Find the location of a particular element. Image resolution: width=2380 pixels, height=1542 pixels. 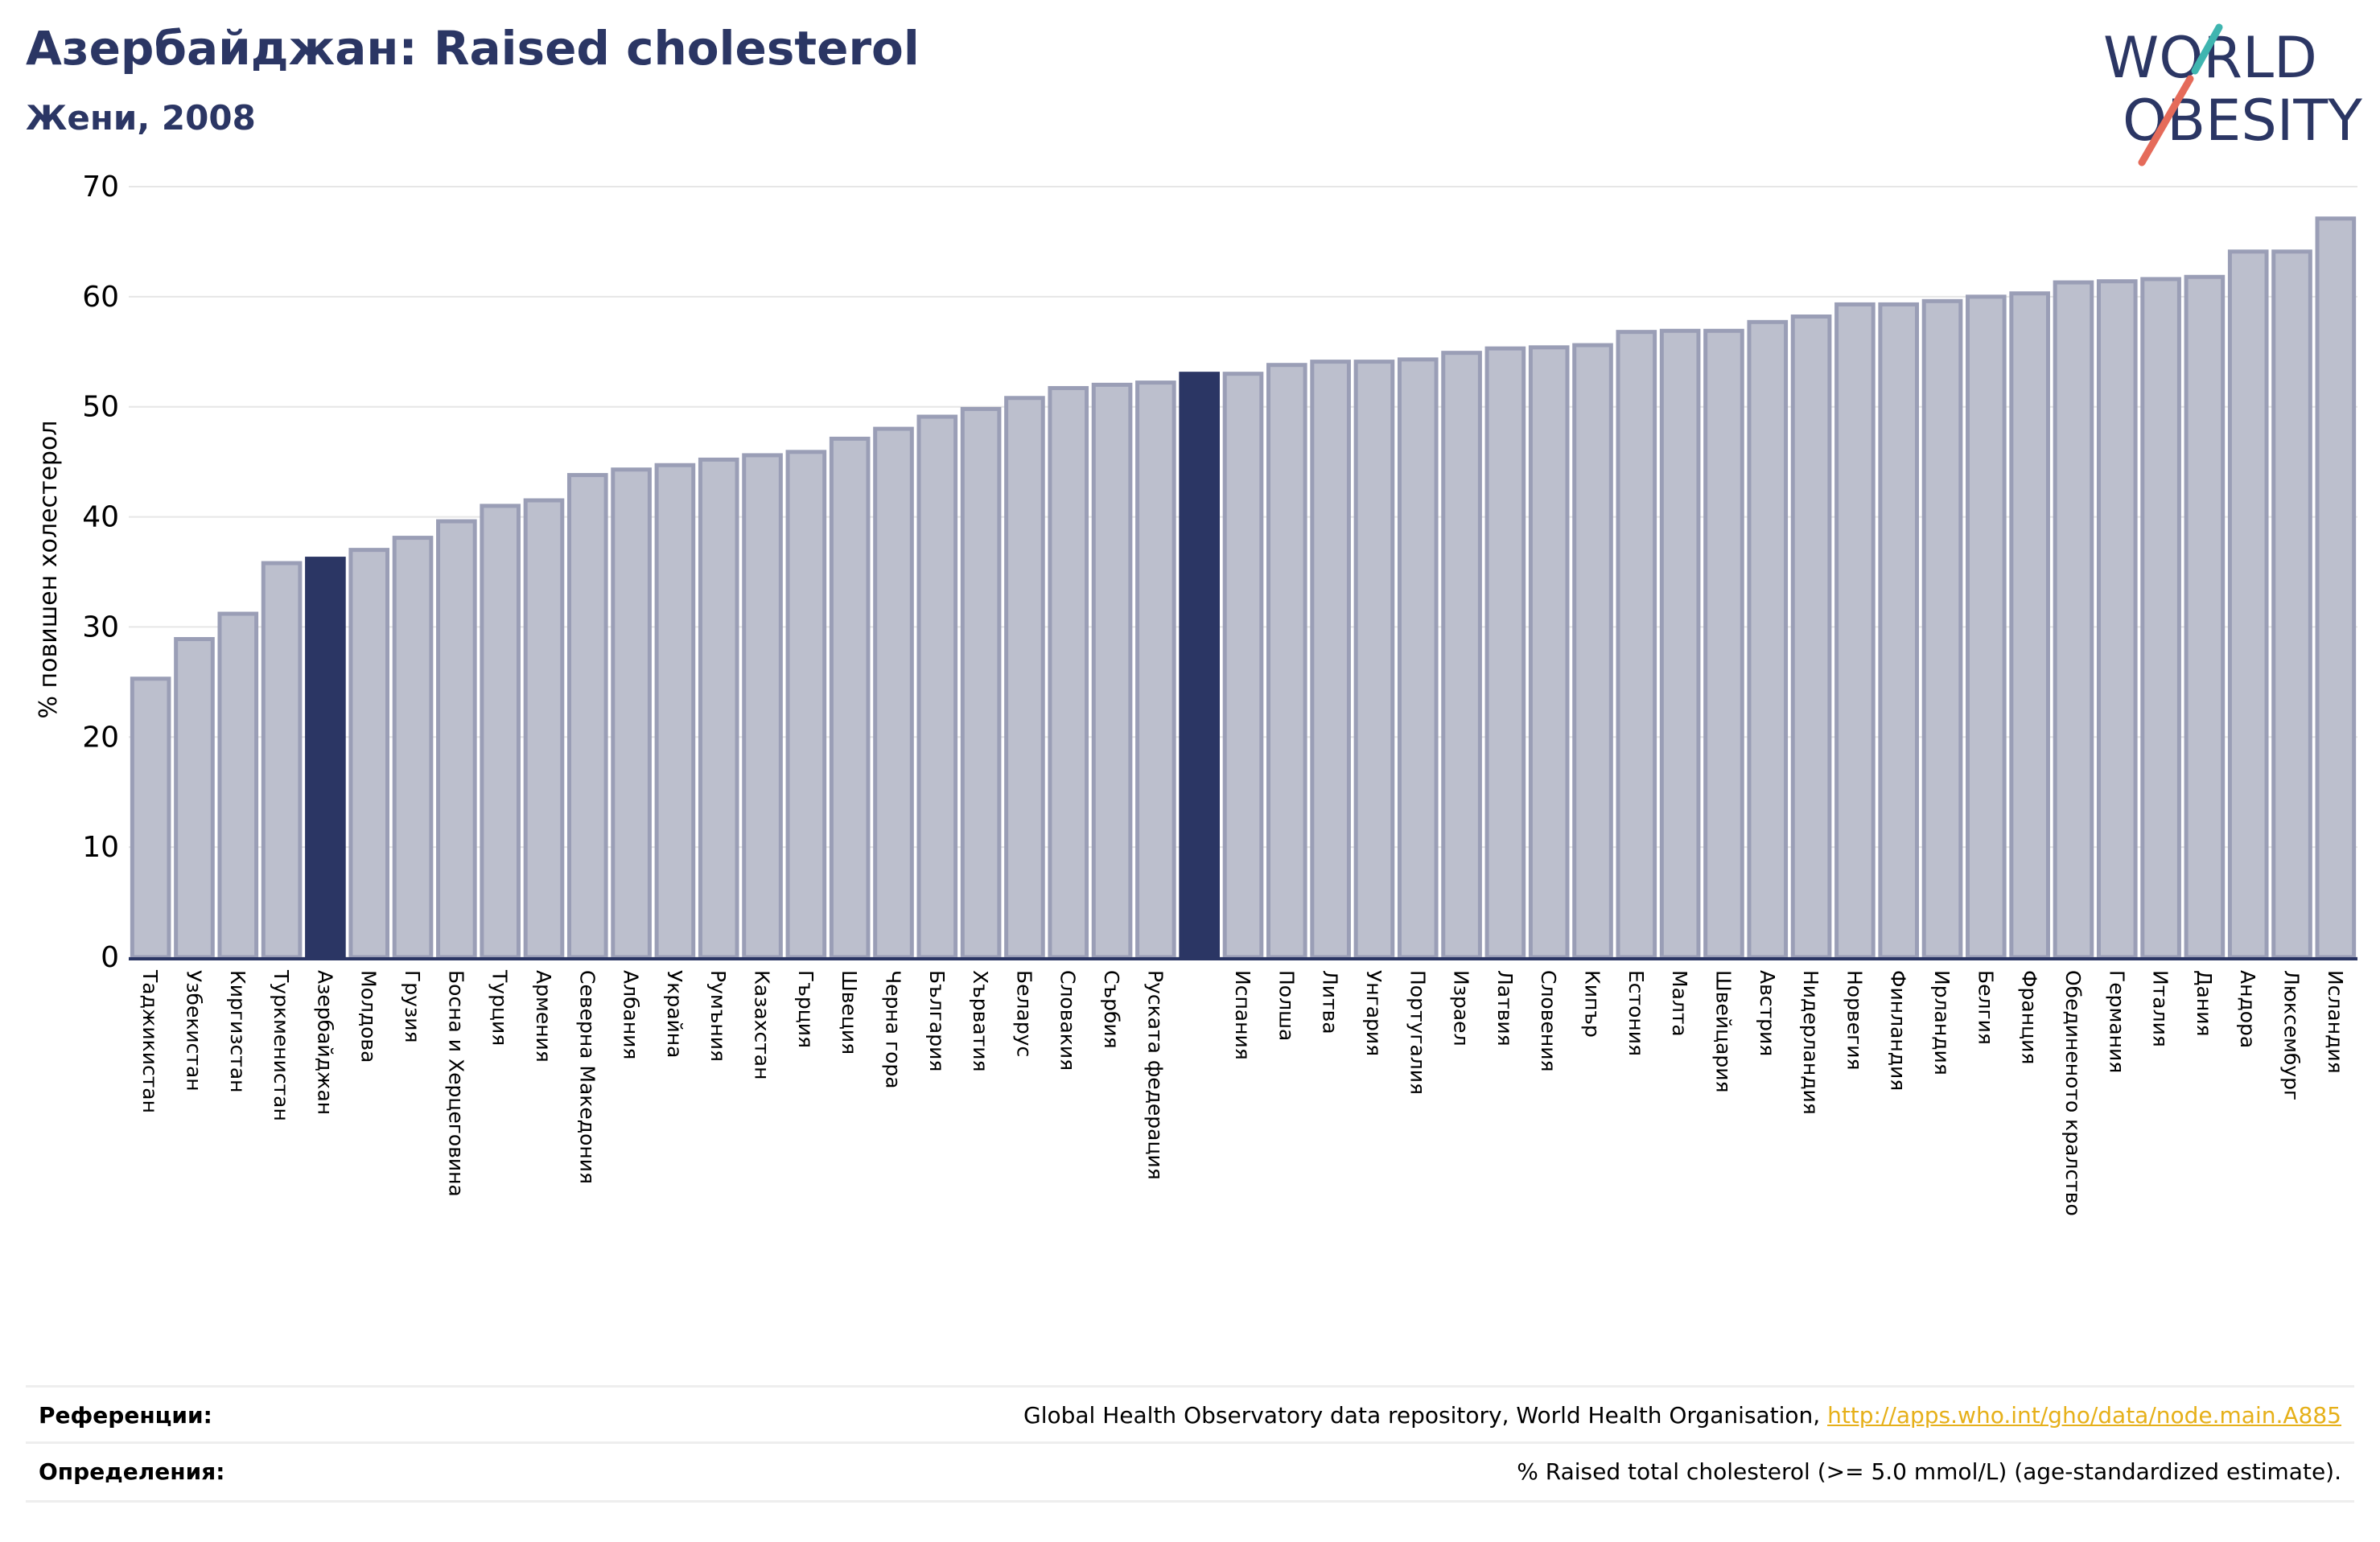

x-tick-label: Израел is located at coordinates (1461, 1008).